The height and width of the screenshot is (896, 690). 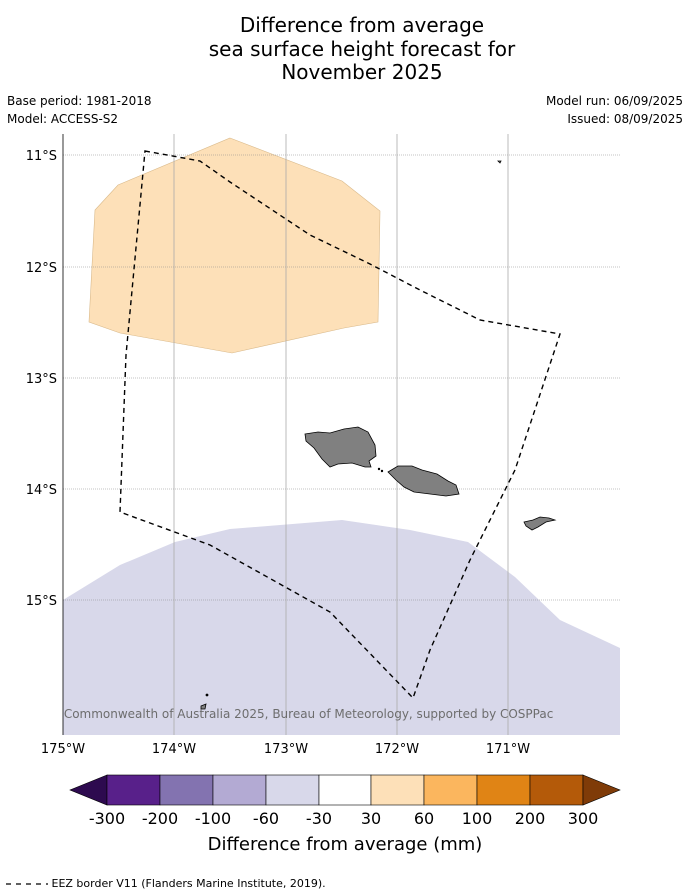 I want to click on colorbar-tick: 30, so click(x=371, y=818).